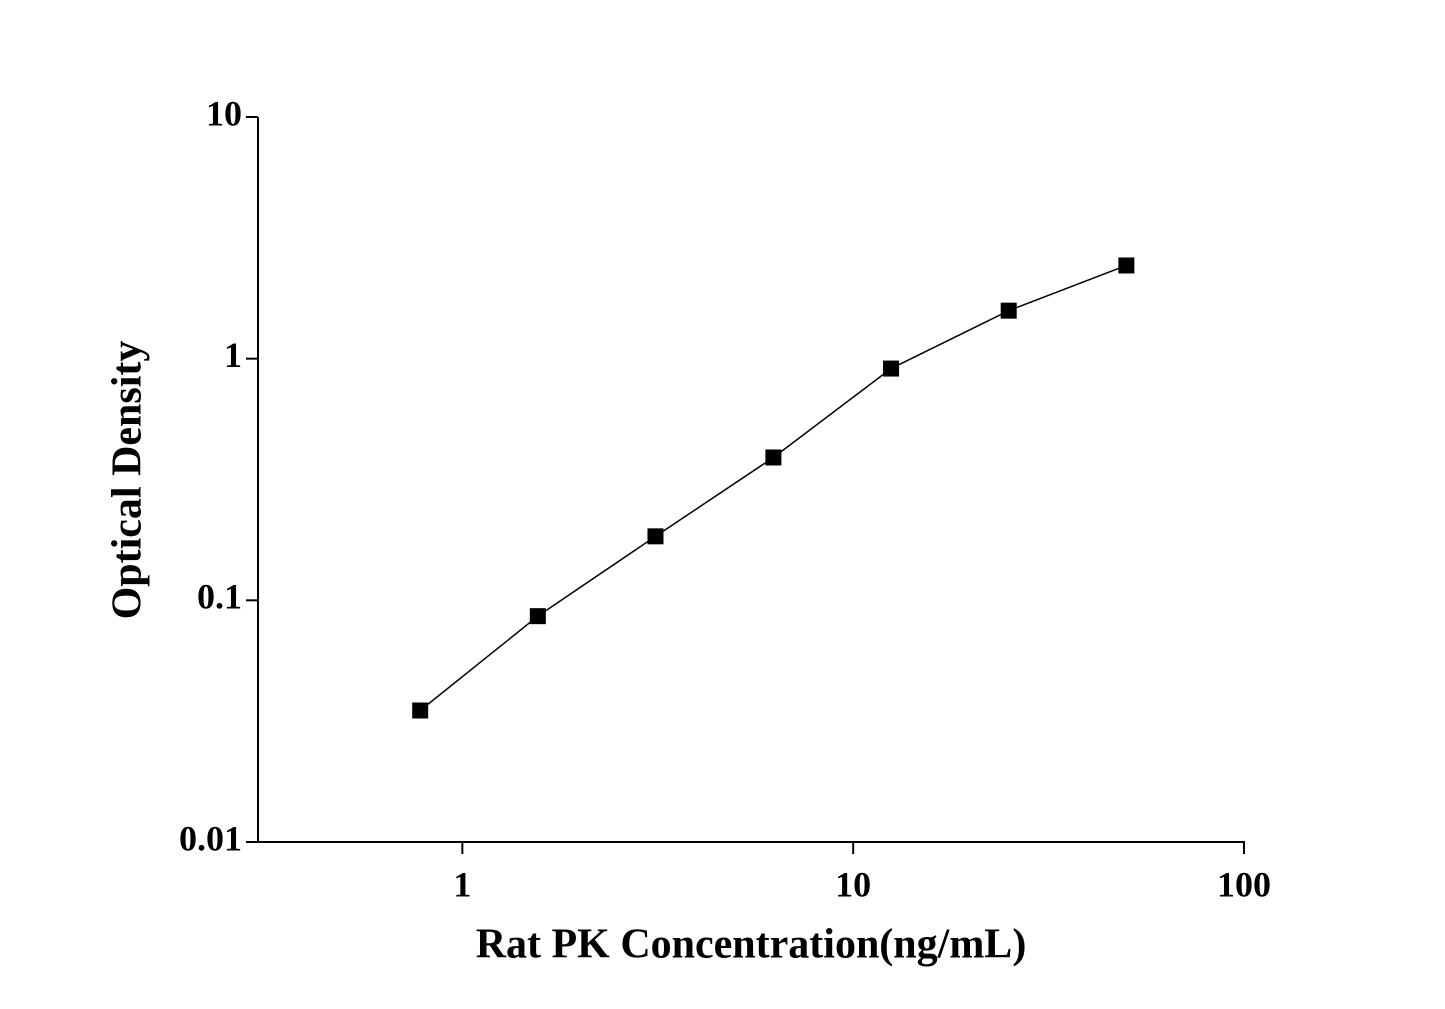 This screenshot has width=1445, height=1009. Describe the element at coordinates (219, 597) in the screenshot. I see `y-tick-label: 0.1` at that location.